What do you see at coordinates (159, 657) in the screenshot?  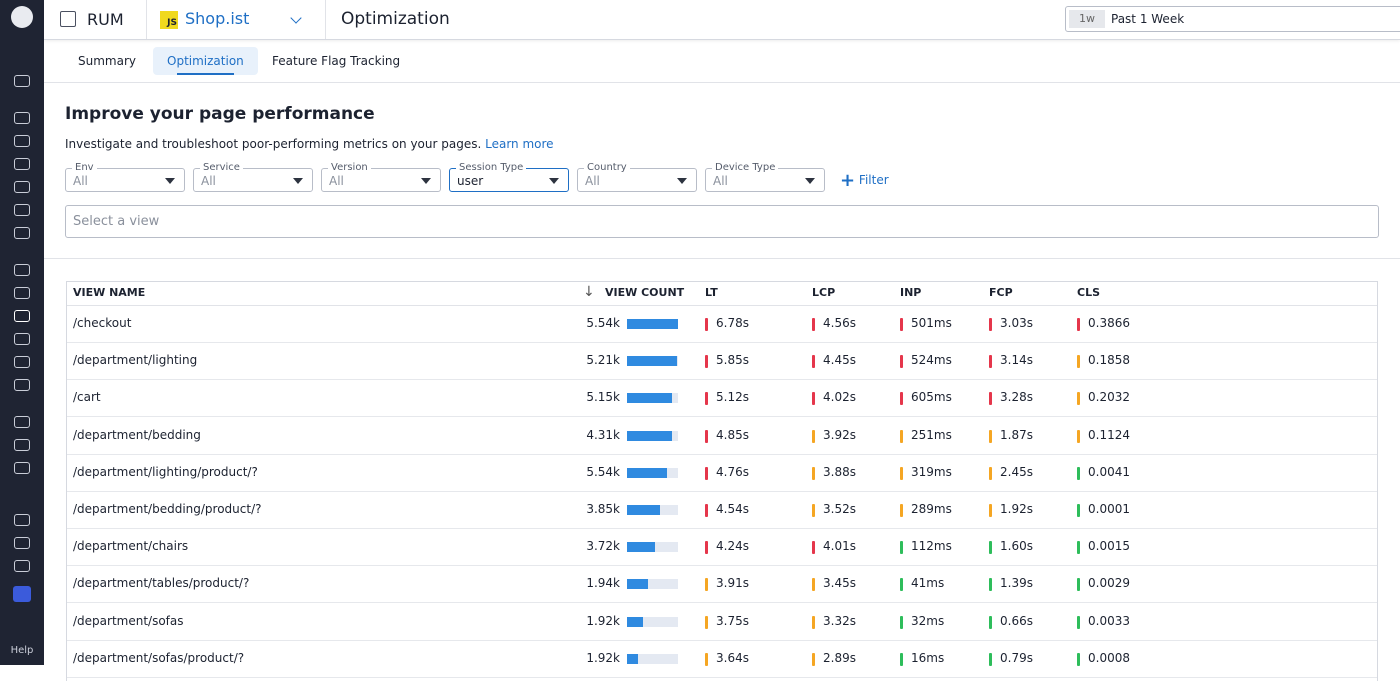 I see `view-name: /department/sofas/product/?` at bounding box center [159, 657].